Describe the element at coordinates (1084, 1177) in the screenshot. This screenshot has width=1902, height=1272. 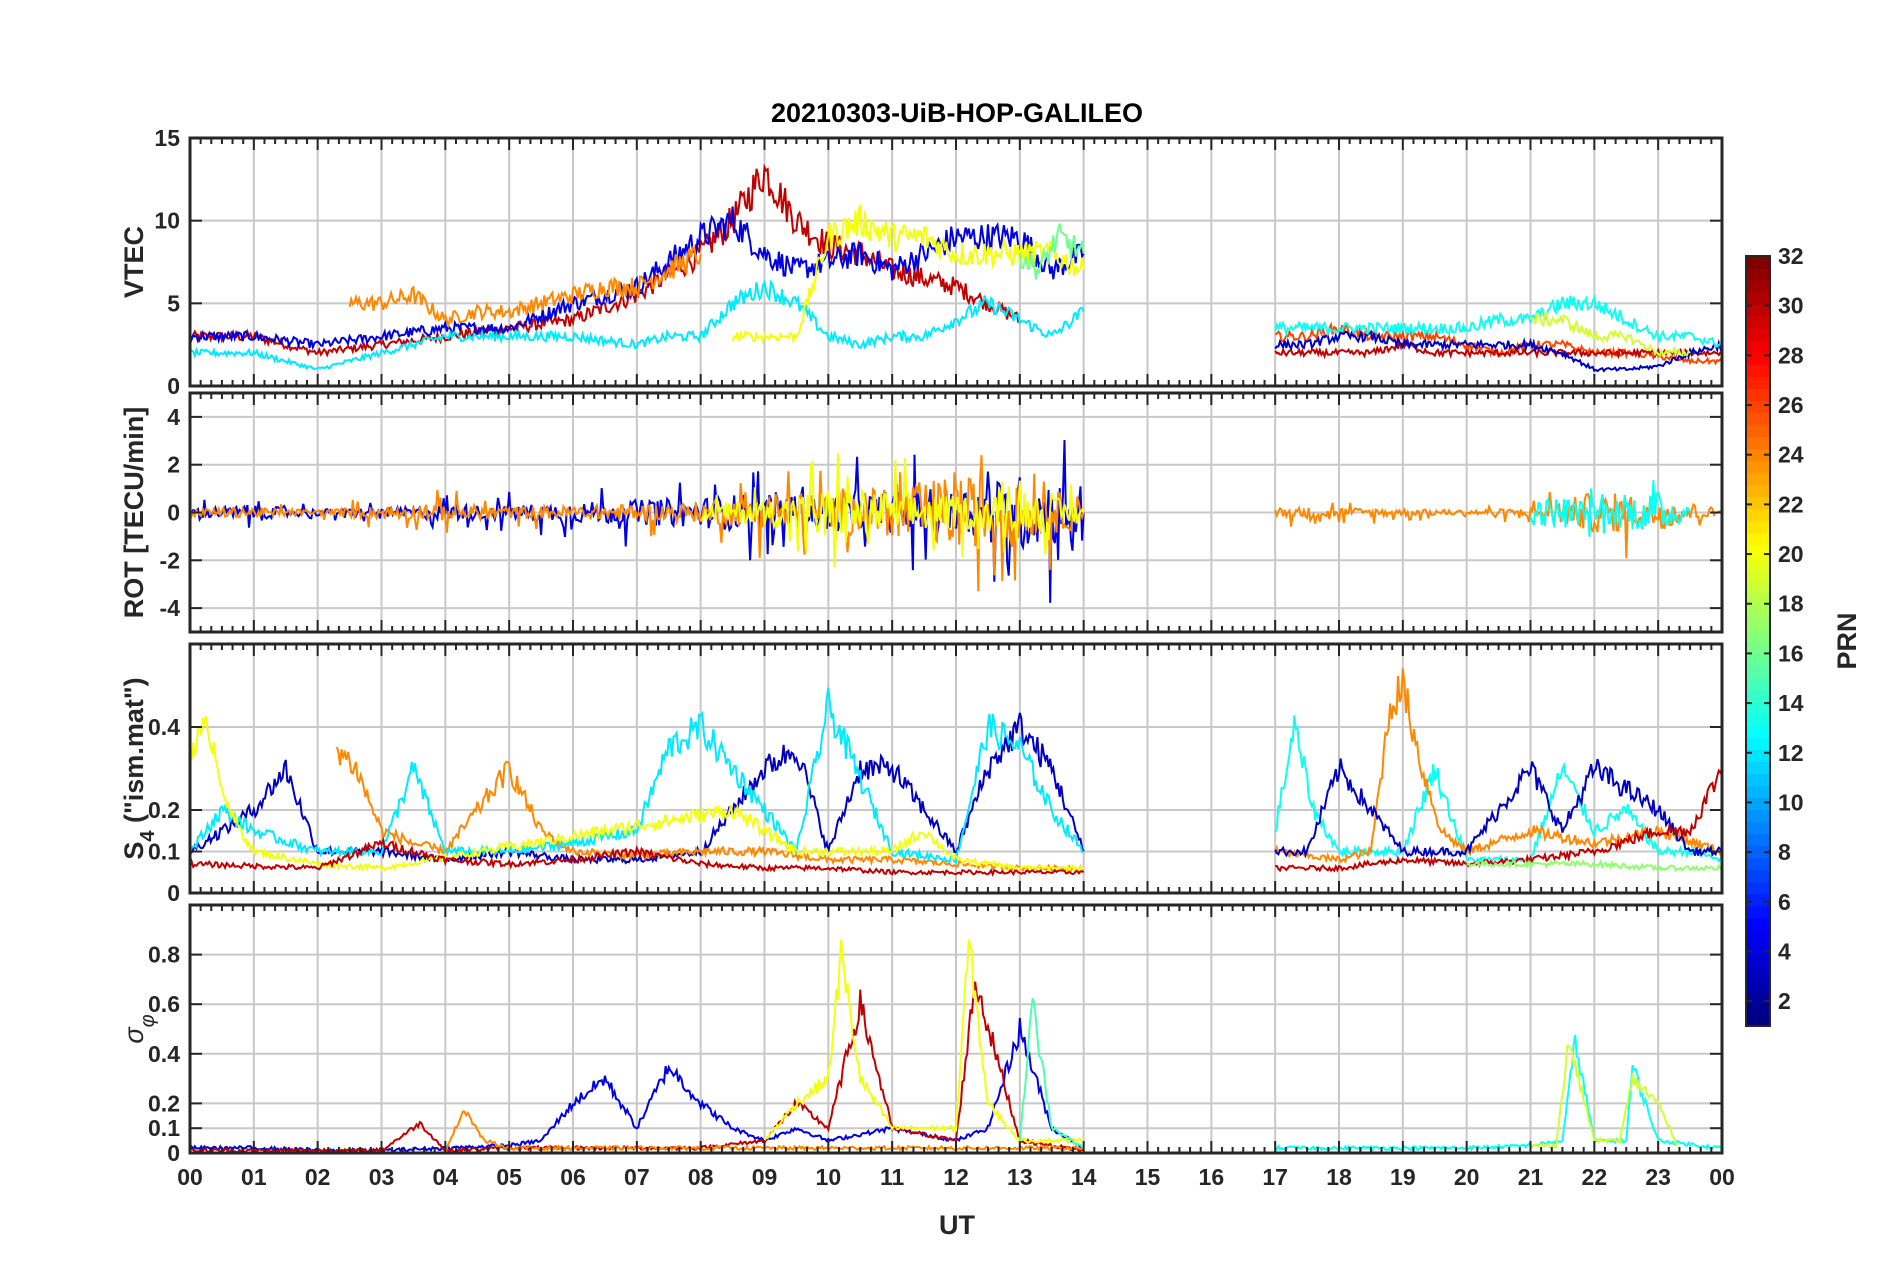
I see `x-tick-label: 14` at that location.